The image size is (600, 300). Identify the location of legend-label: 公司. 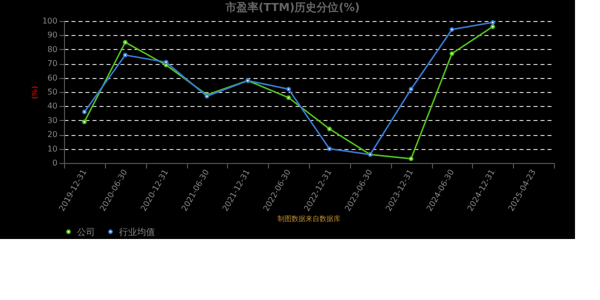
(86, 232).